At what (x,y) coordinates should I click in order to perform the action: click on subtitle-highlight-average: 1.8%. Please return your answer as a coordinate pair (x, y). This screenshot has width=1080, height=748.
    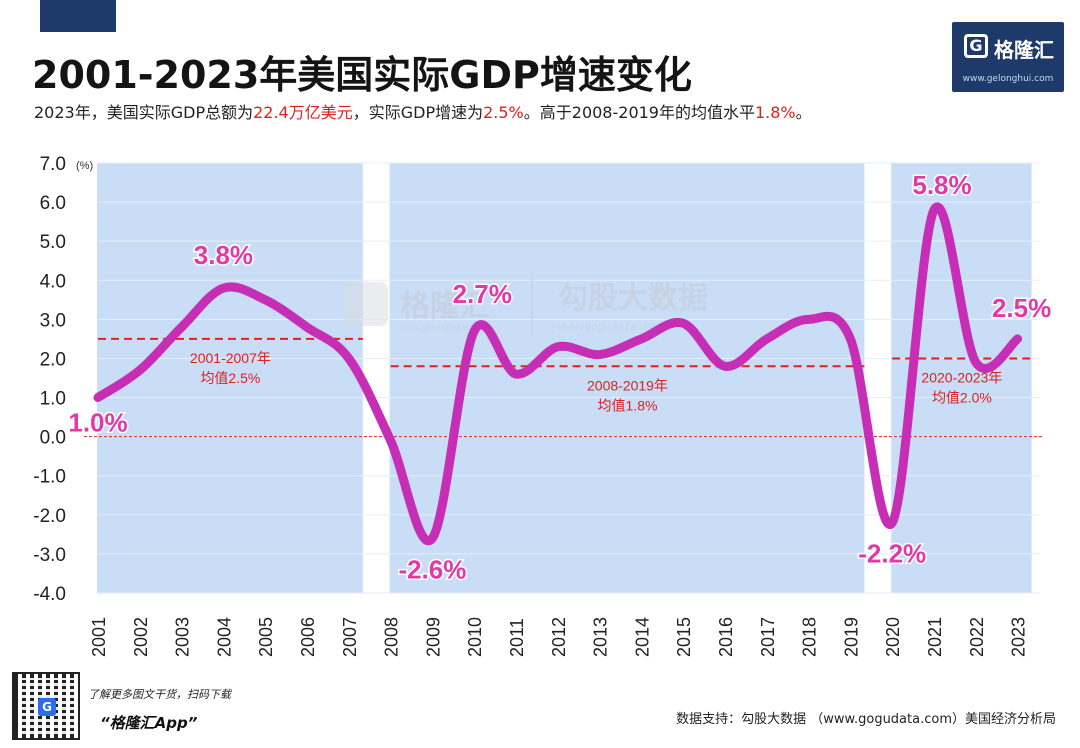
    Looking at the image, I should click on (775, 112).